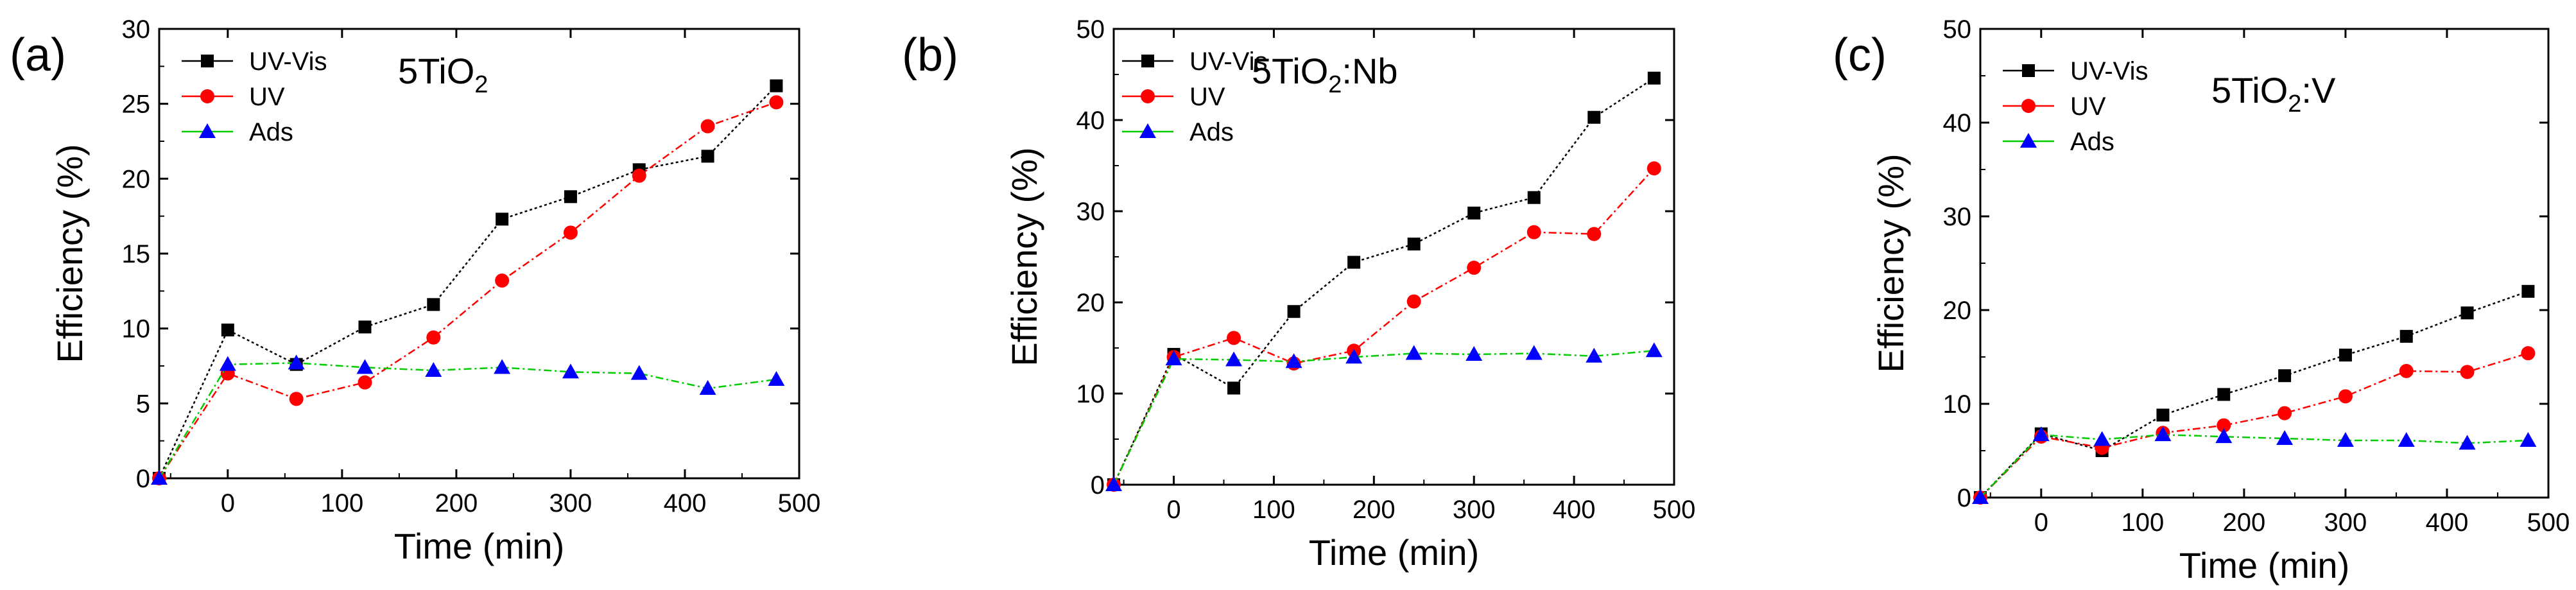  Describe the element at coordinates (2264, 565) in the screenshot. I see `x-axis-label: Time (min)` at that location.